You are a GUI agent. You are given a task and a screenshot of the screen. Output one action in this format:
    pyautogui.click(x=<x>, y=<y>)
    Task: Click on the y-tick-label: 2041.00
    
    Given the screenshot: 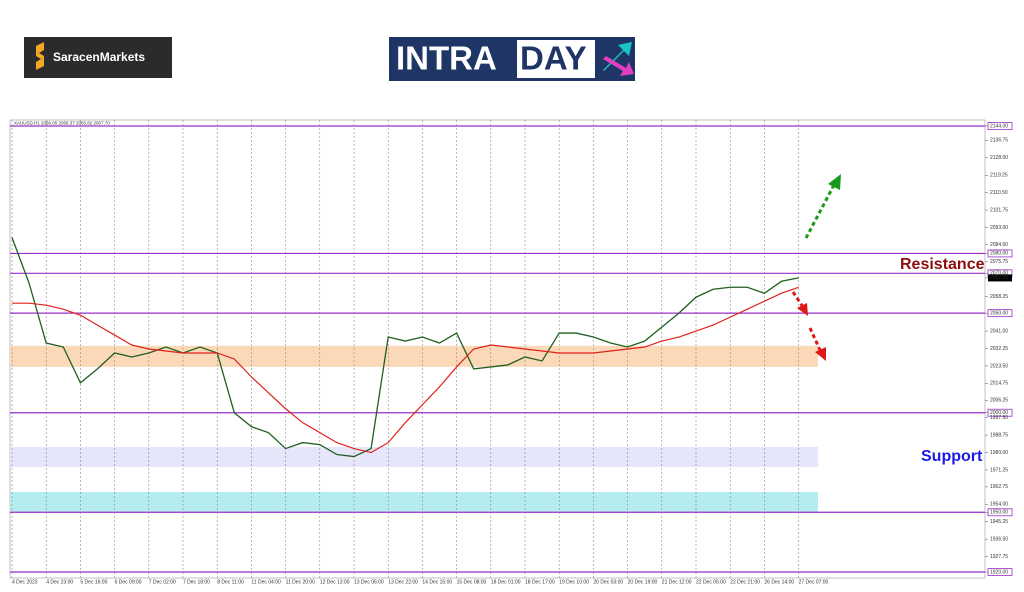 What is the action you would take?
    pyautogui.click(x=999, y=331)
    